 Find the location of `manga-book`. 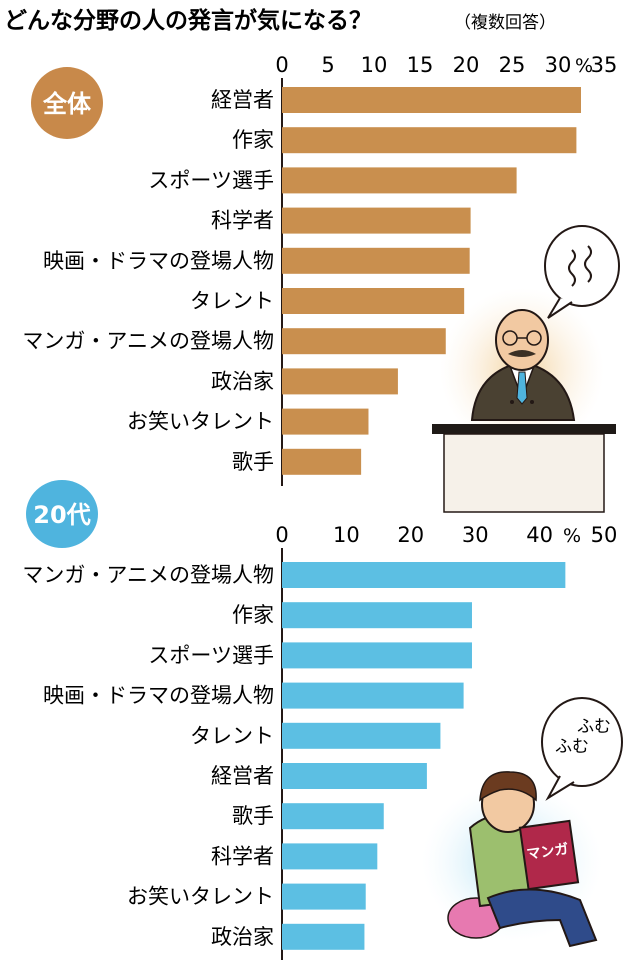

manga-book is located at coordinates (549, 855).